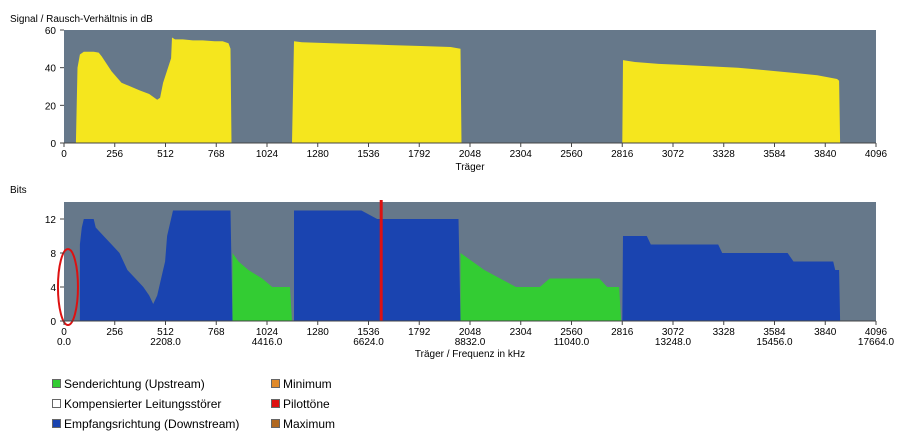 The height and width of the screenshot is (436, 901). Describe the element at coordinates (368, 342) in the screenshot. I see `freq-tick-label: 6624.0` at that location.